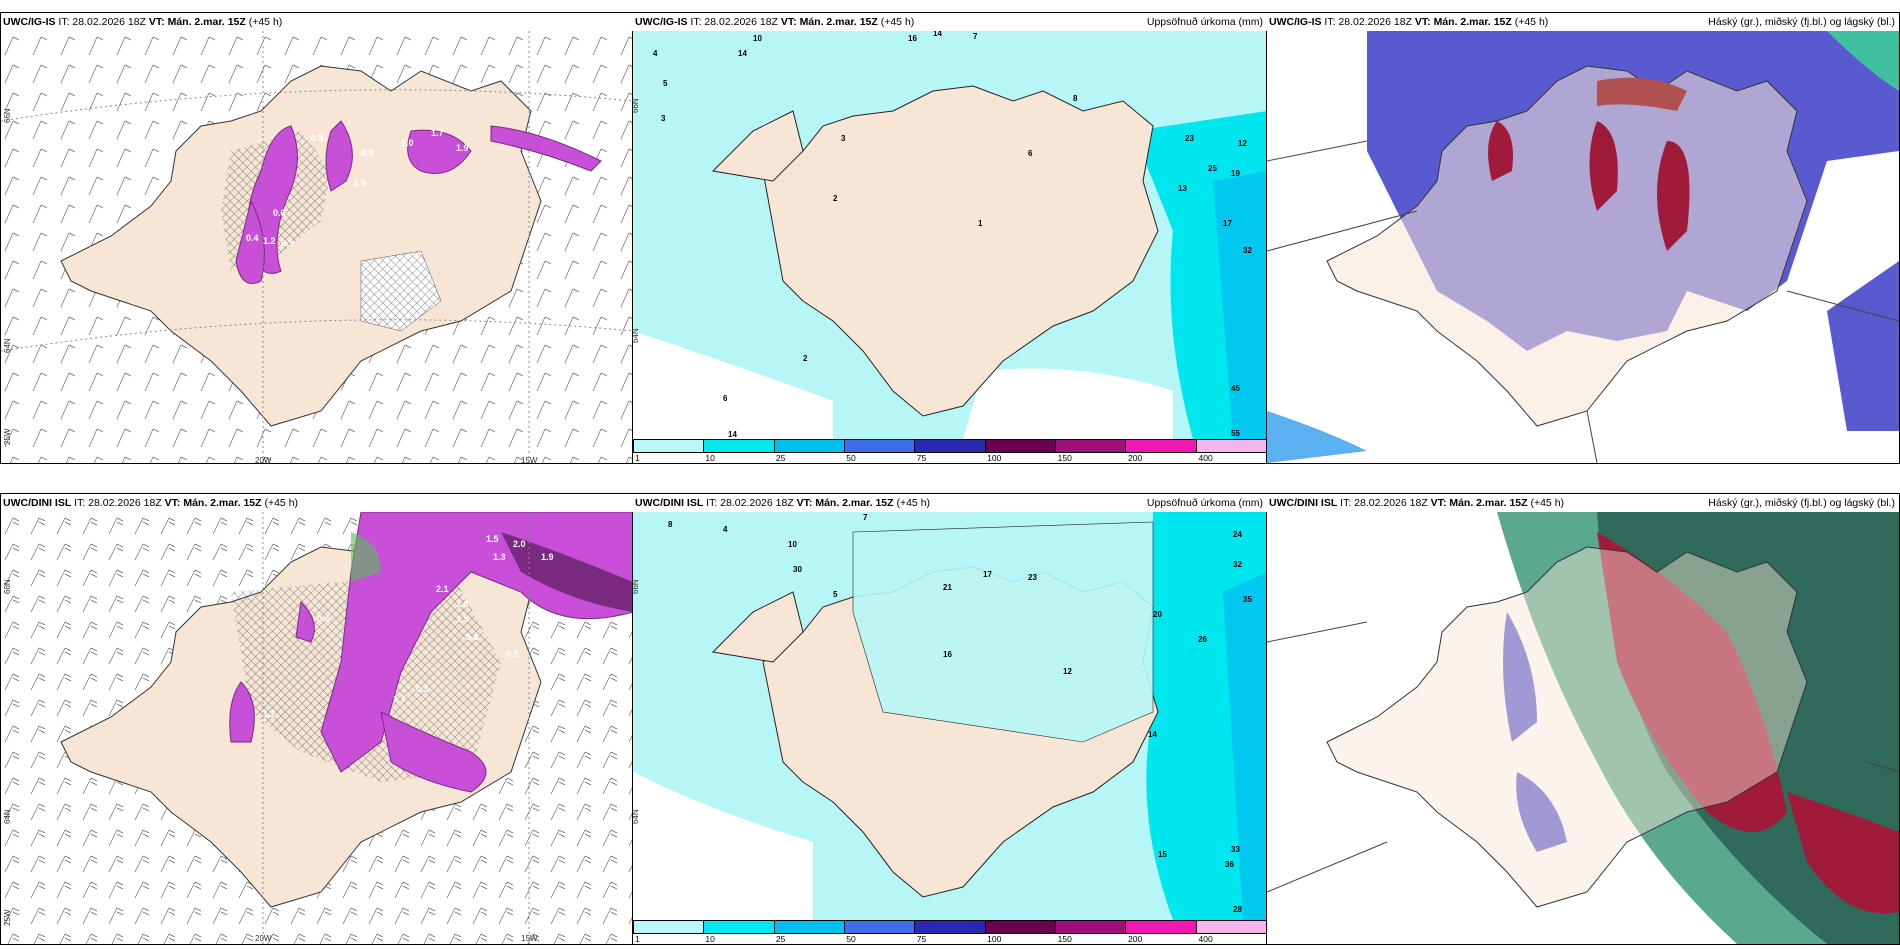 The image size is (1900, 950). What do you see at coordinates (1189, 138) in the screenshot?
I see `precip-label: 23` at bounding box center [1189, 138].